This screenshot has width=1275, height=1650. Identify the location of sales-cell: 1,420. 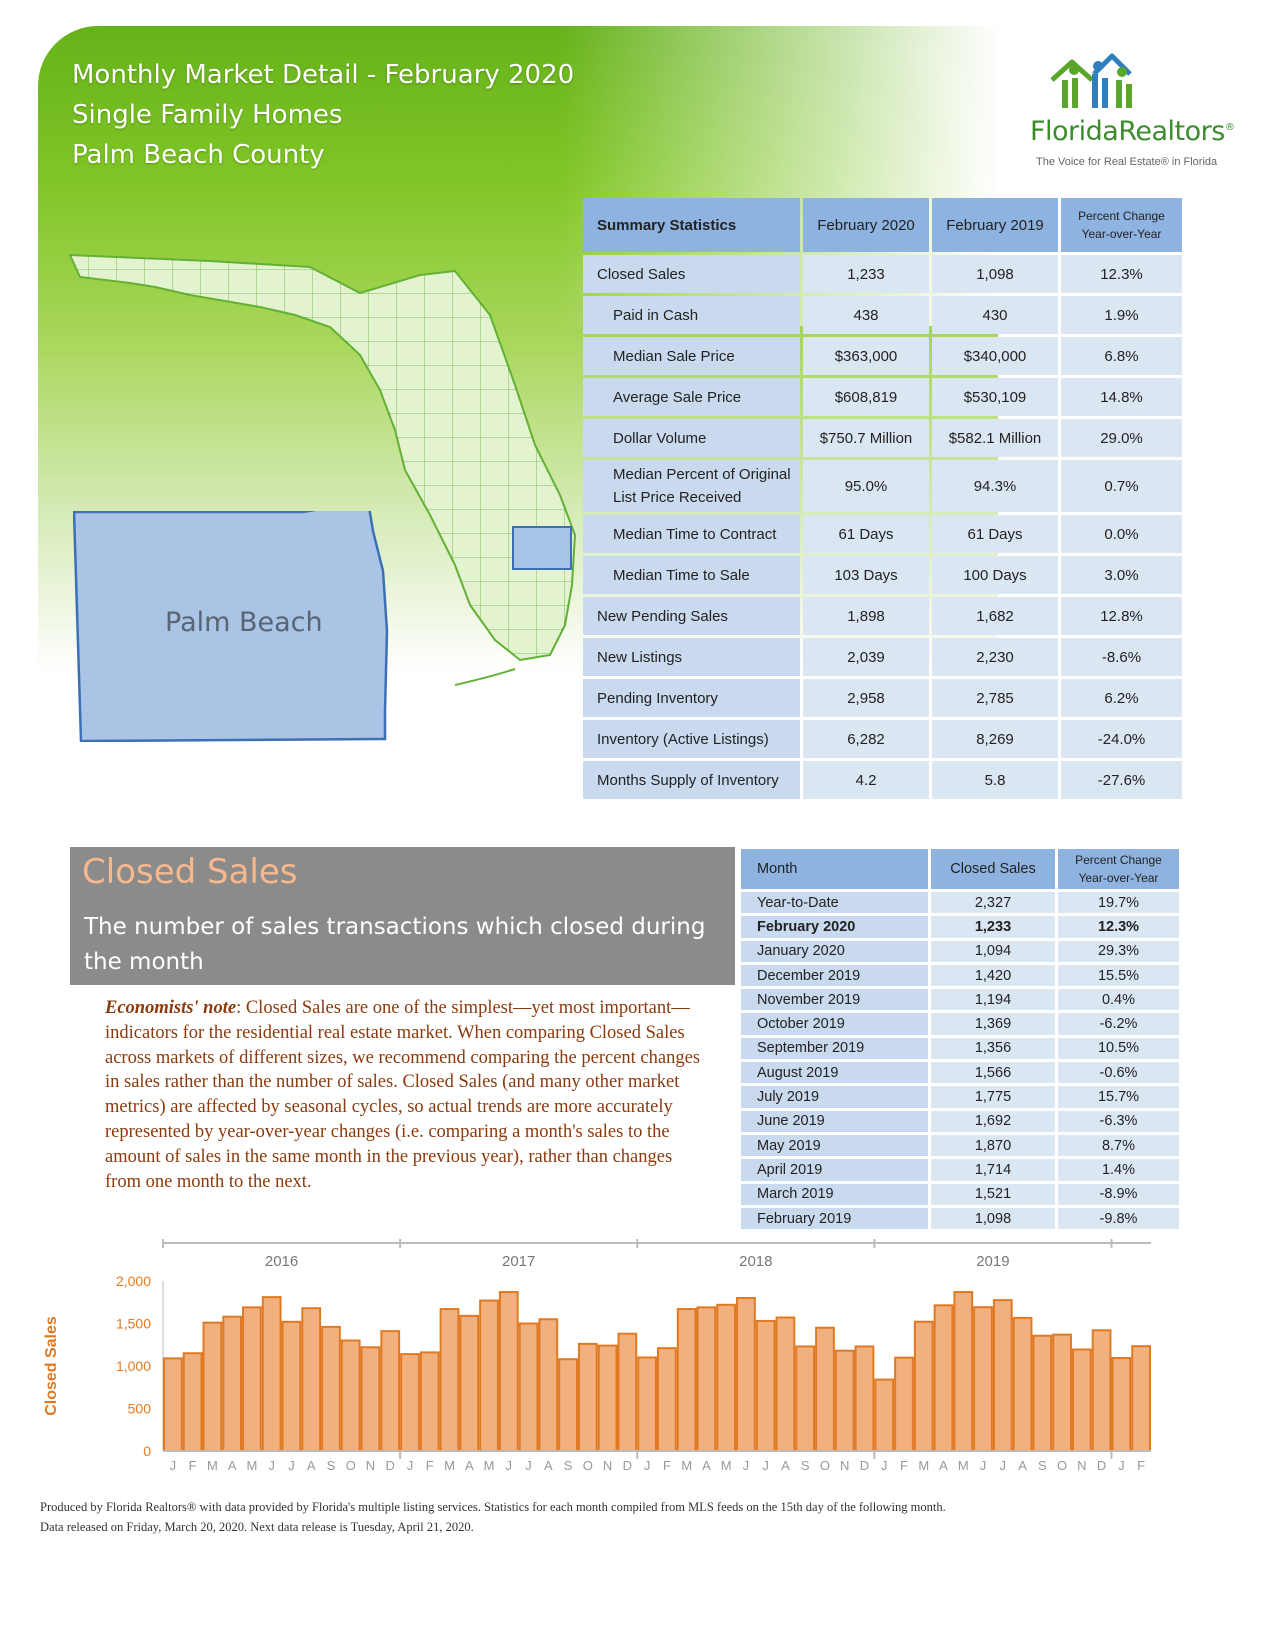
(993, 975).